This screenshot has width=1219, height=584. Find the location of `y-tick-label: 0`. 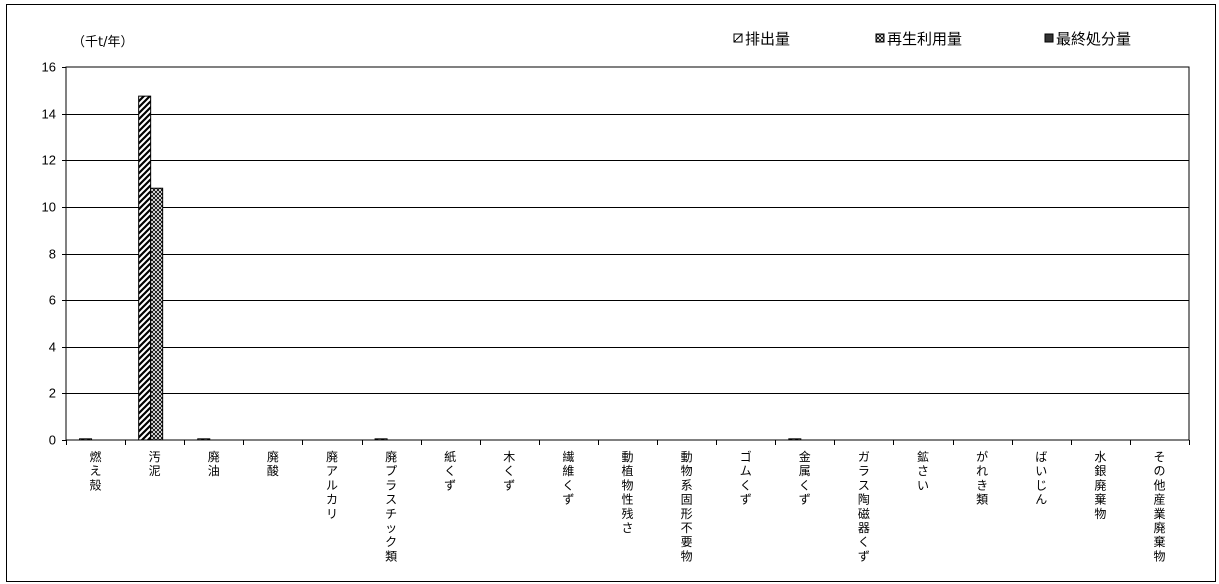

y-tick-label: 0 is located at coordinates (52, 440).